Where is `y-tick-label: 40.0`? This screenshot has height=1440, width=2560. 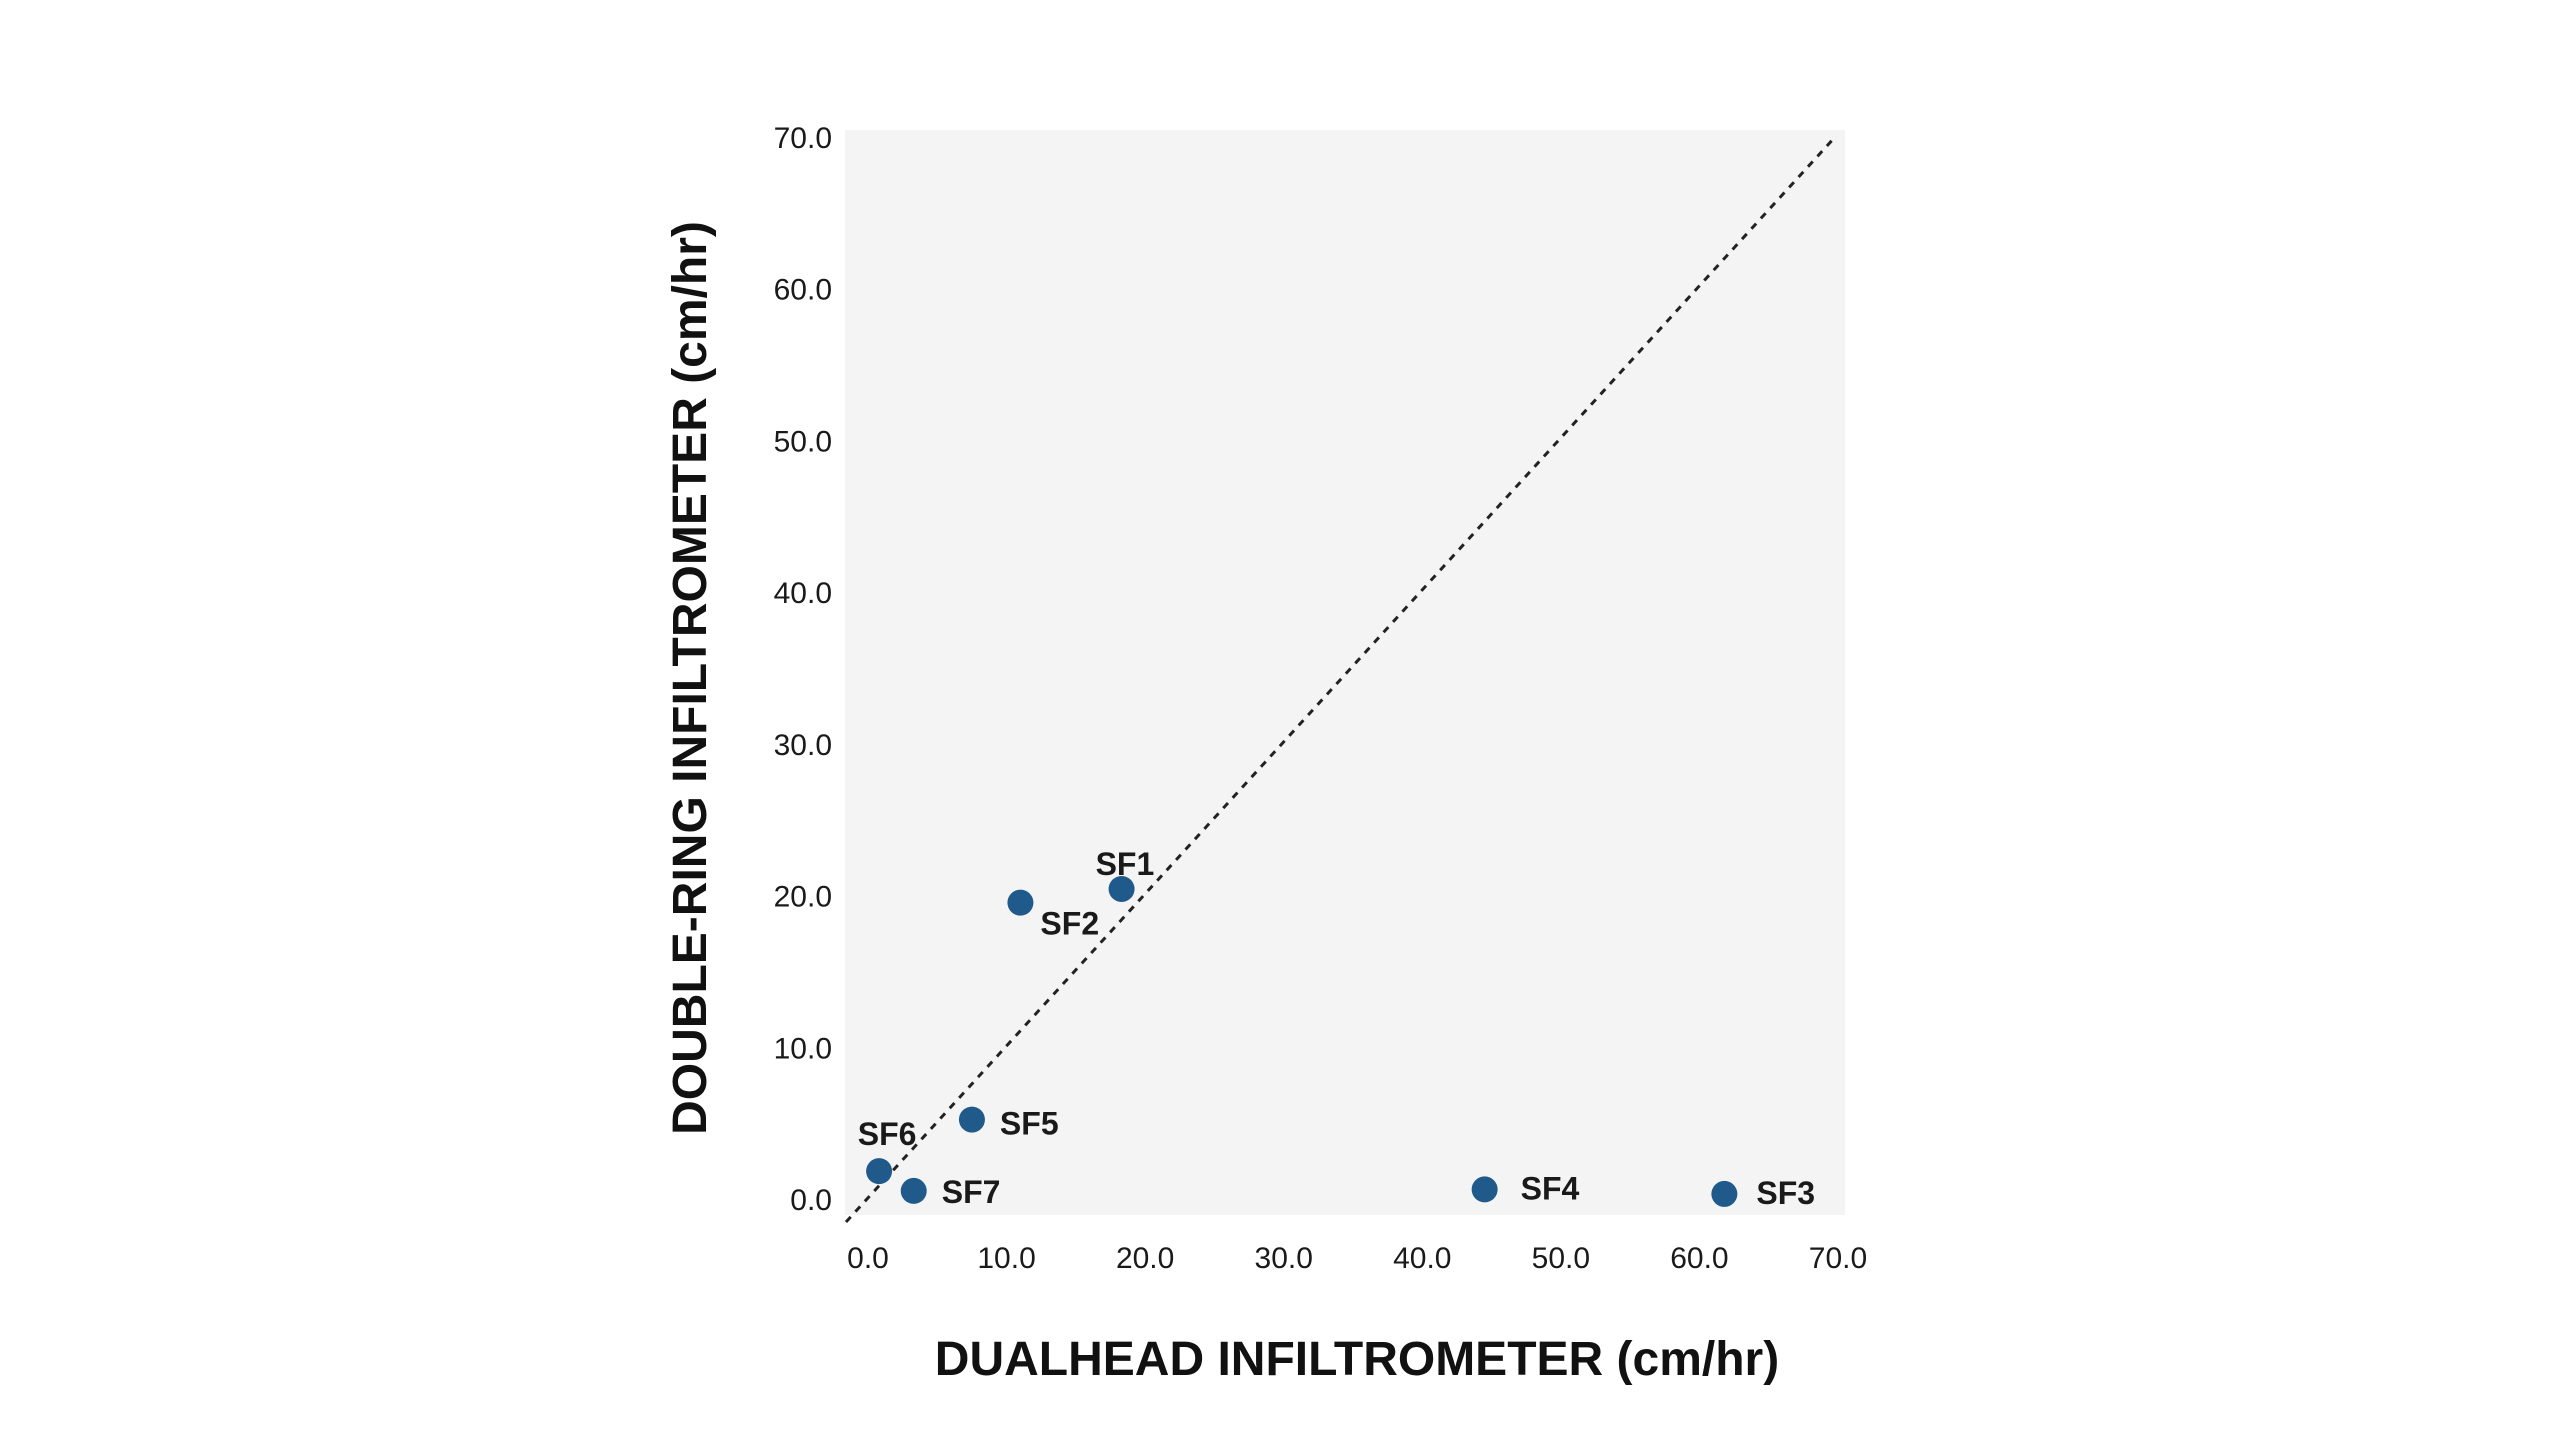
y-tick-label: 40.0 is located at coordinates (803, 593).